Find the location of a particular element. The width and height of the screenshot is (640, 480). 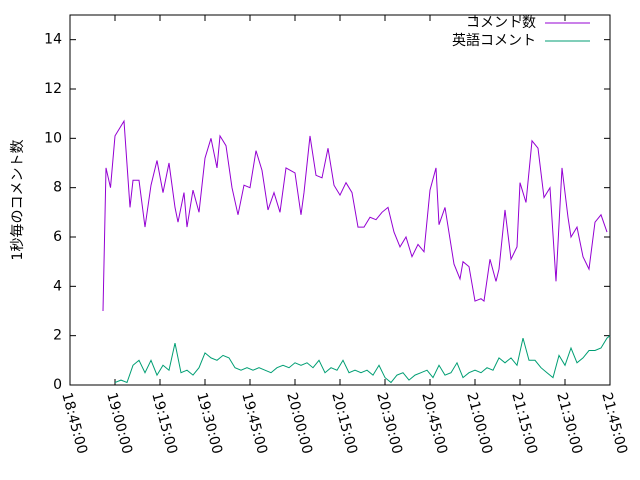

y-tick-label: 10 is located at coordinates (53, 138).